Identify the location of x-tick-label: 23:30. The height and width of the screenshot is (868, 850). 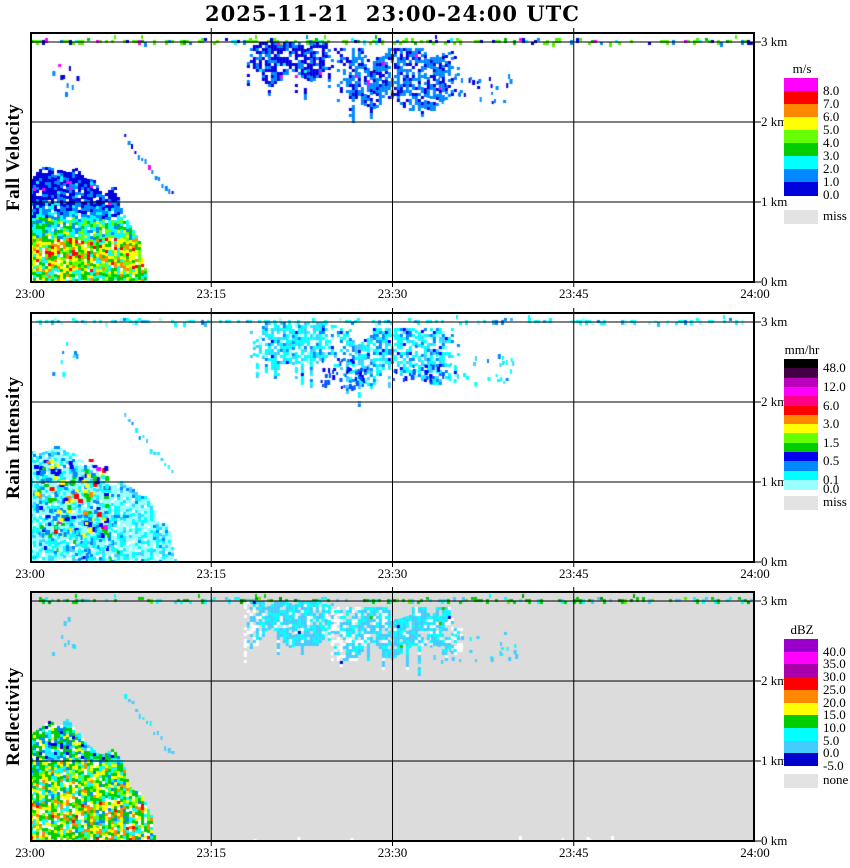
(392, 852).